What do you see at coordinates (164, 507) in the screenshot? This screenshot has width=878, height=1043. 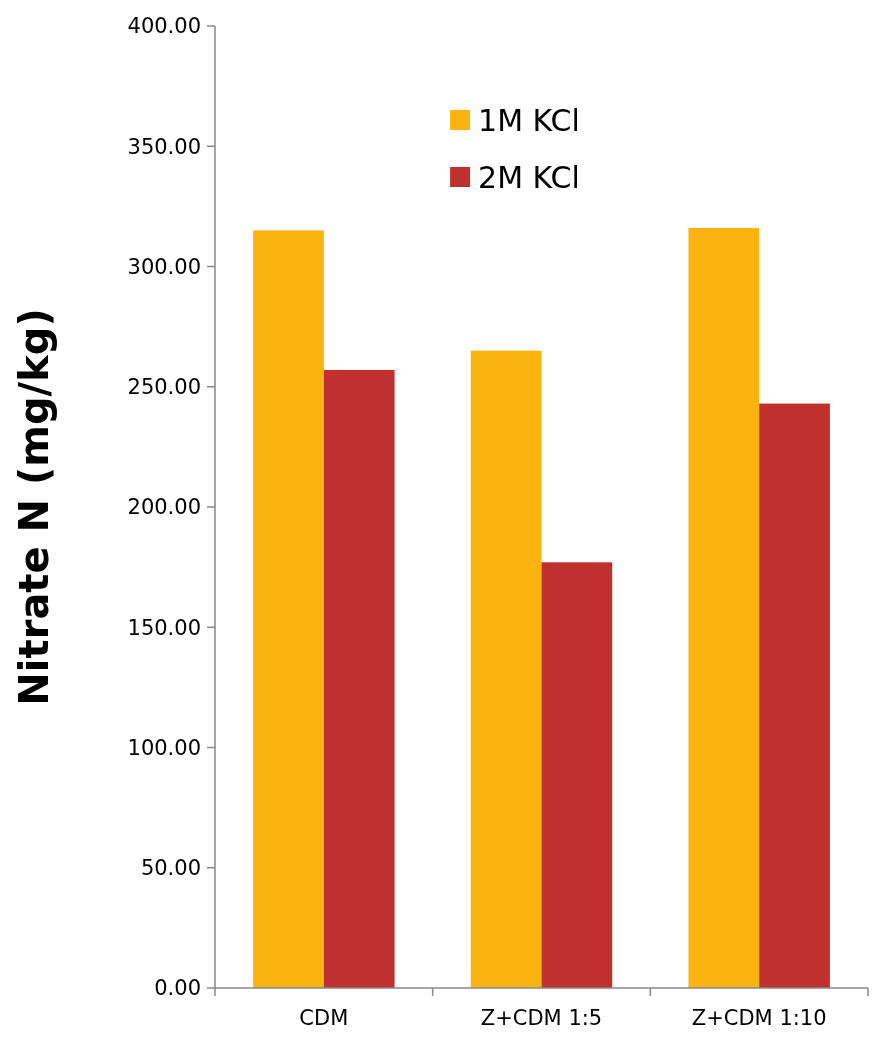 I see `y-tick-label: 200.00` at bounding box center [164, 507].